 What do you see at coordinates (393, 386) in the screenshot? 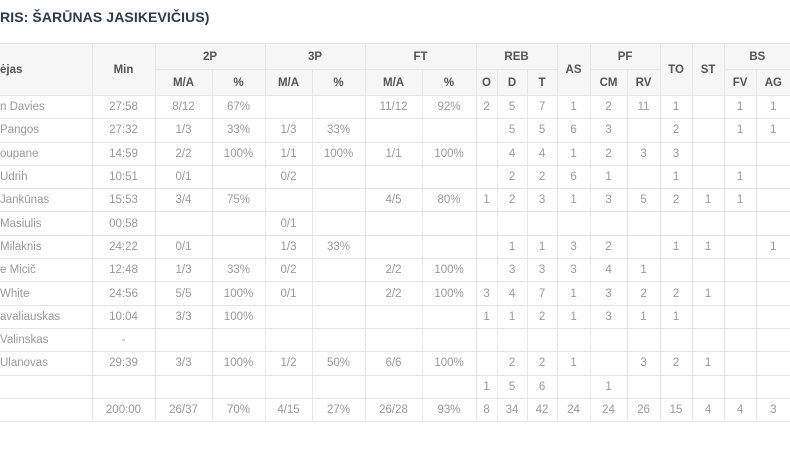
I see `cell-ft-ma` at bounding box center [393, 386].